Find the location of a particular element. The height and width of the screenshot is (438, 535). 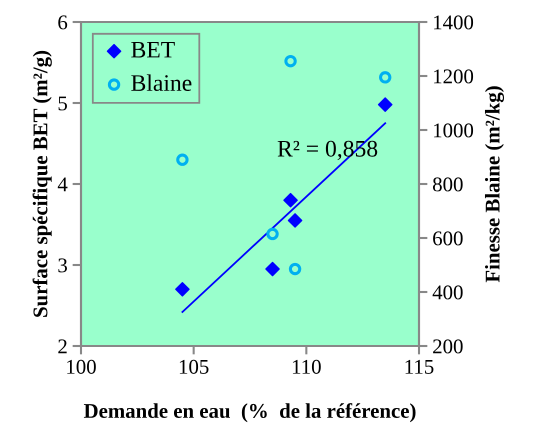

y2-tick-label: 1200 is located at coordinates (454, 76).